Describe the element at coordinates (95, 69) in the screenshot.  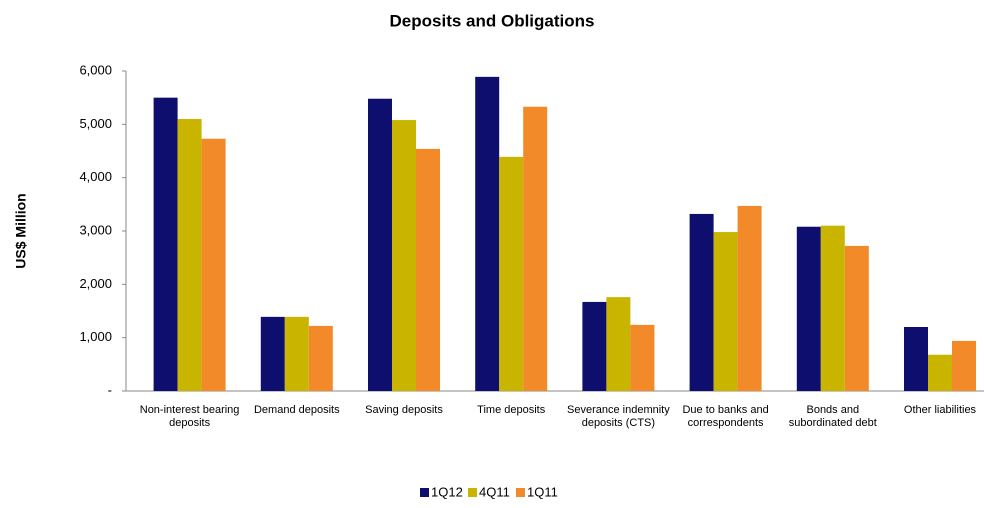
I see `y-tick-label: 6,000` at that location.